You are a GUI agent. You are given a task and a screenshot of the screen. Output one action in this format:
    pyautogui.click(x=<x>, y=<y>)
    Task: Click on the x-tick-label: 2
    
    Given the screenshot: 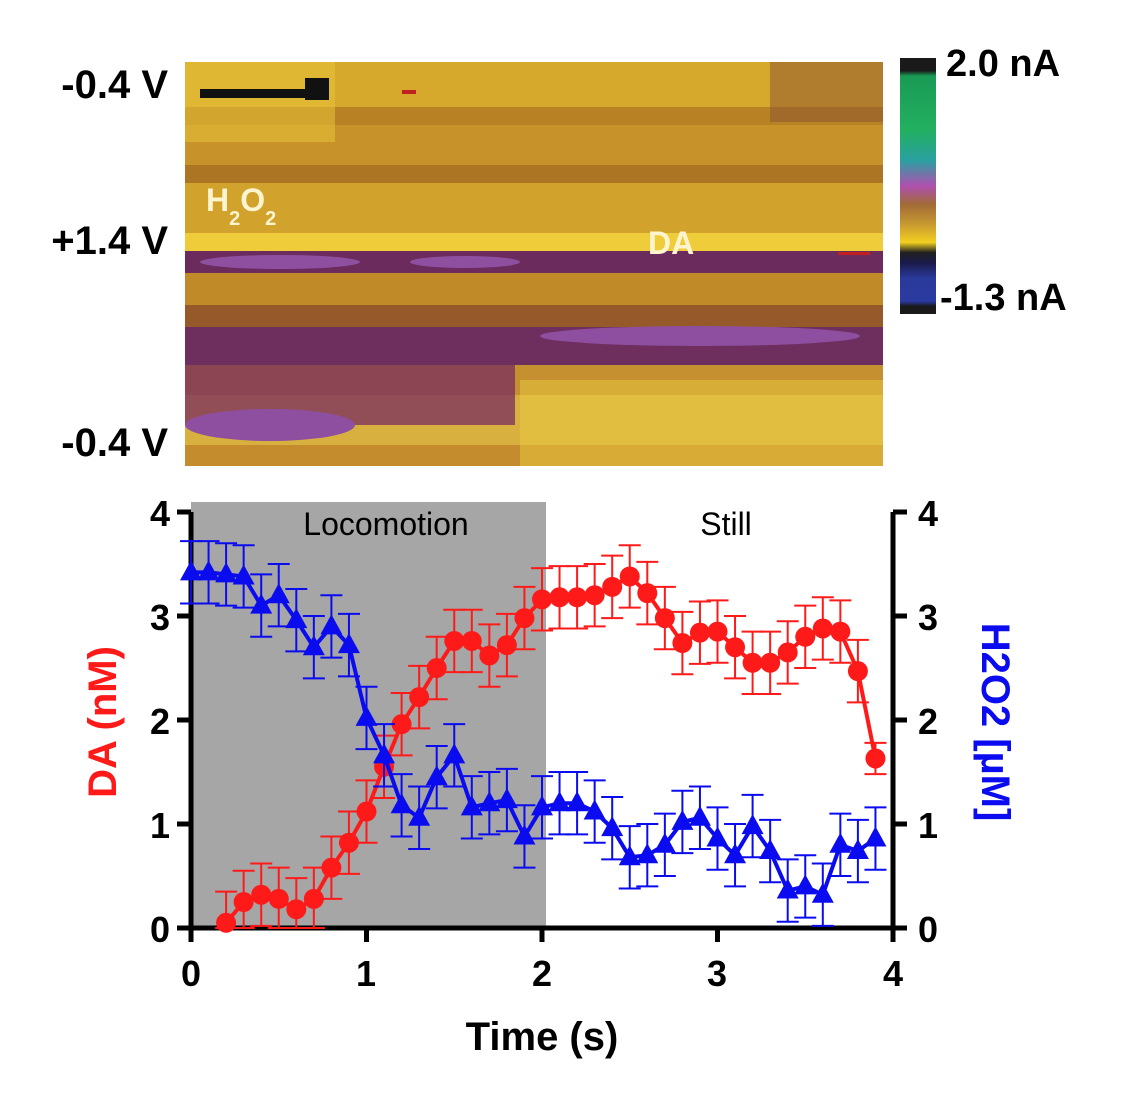 What is the action you would take?
    pyautogui.click(x=542, y=973)
    